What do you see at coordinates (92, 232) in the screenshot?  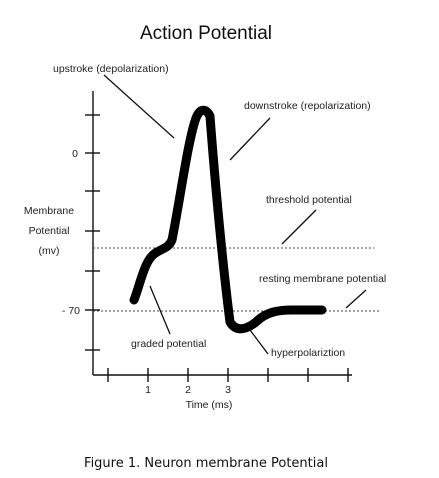 I see `y-axis-ticks` at bounding box center [92, 232].